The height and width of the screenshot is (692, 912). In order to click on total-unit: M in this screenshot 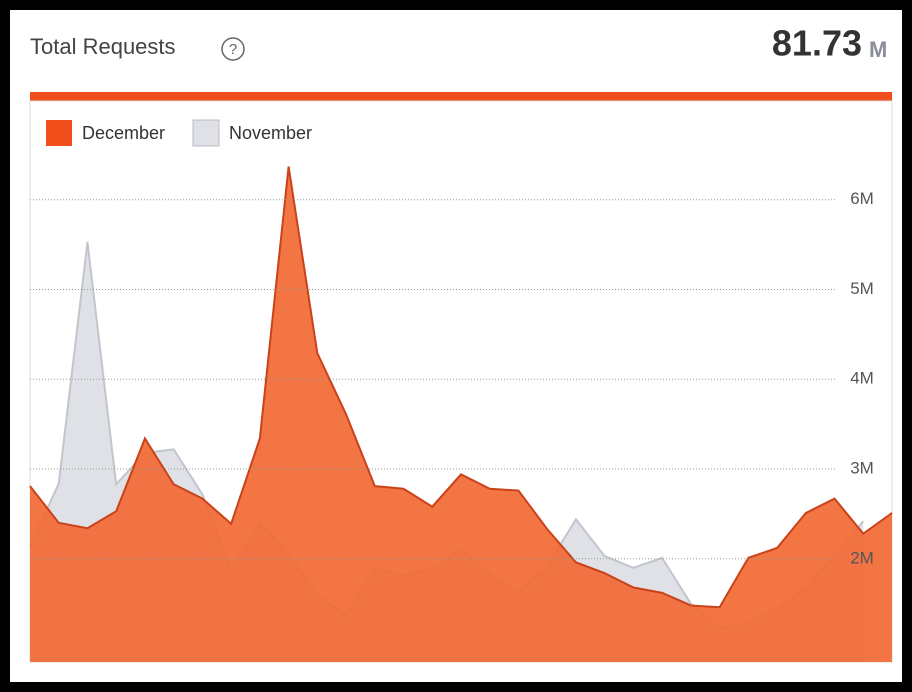, I will do `click(878, 49)`.